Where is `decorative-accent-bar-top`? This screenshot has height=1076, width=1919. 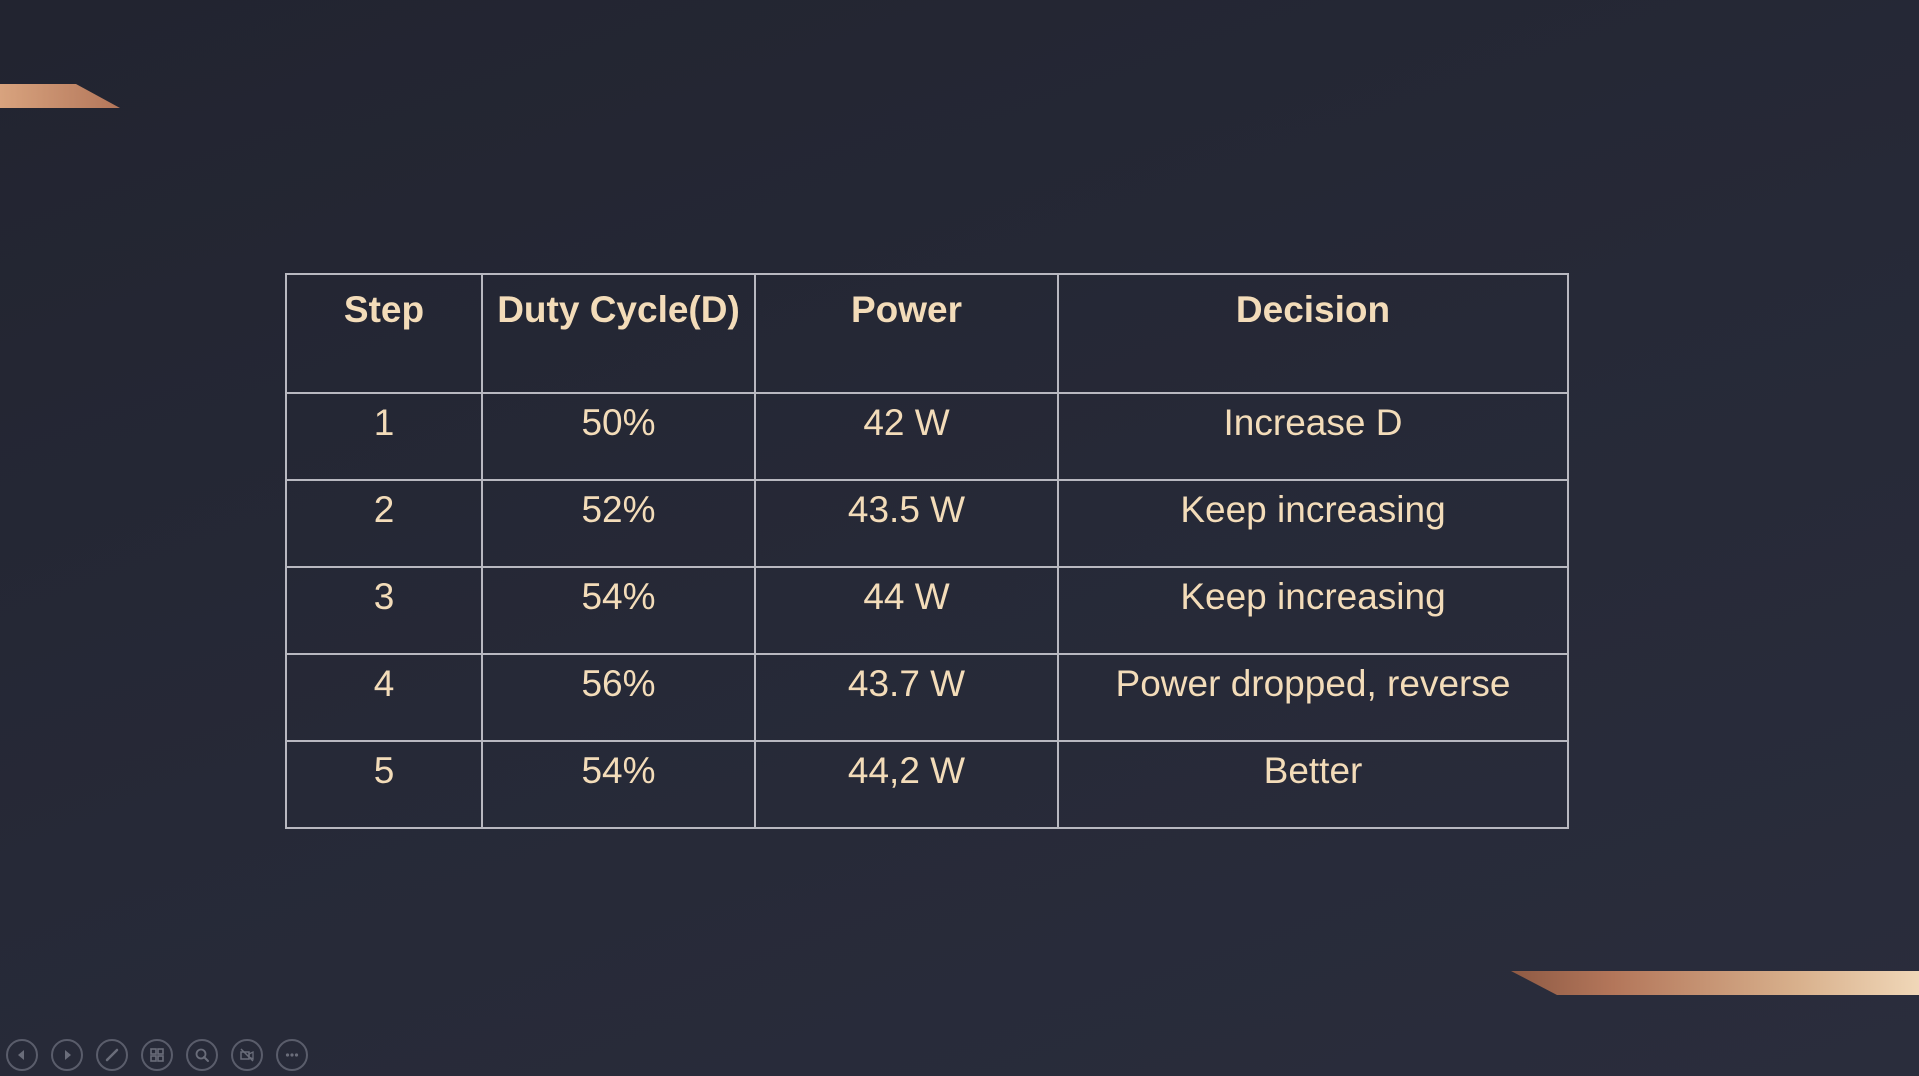
decorative-accent-bar-top is located at coordinates (60, 96).